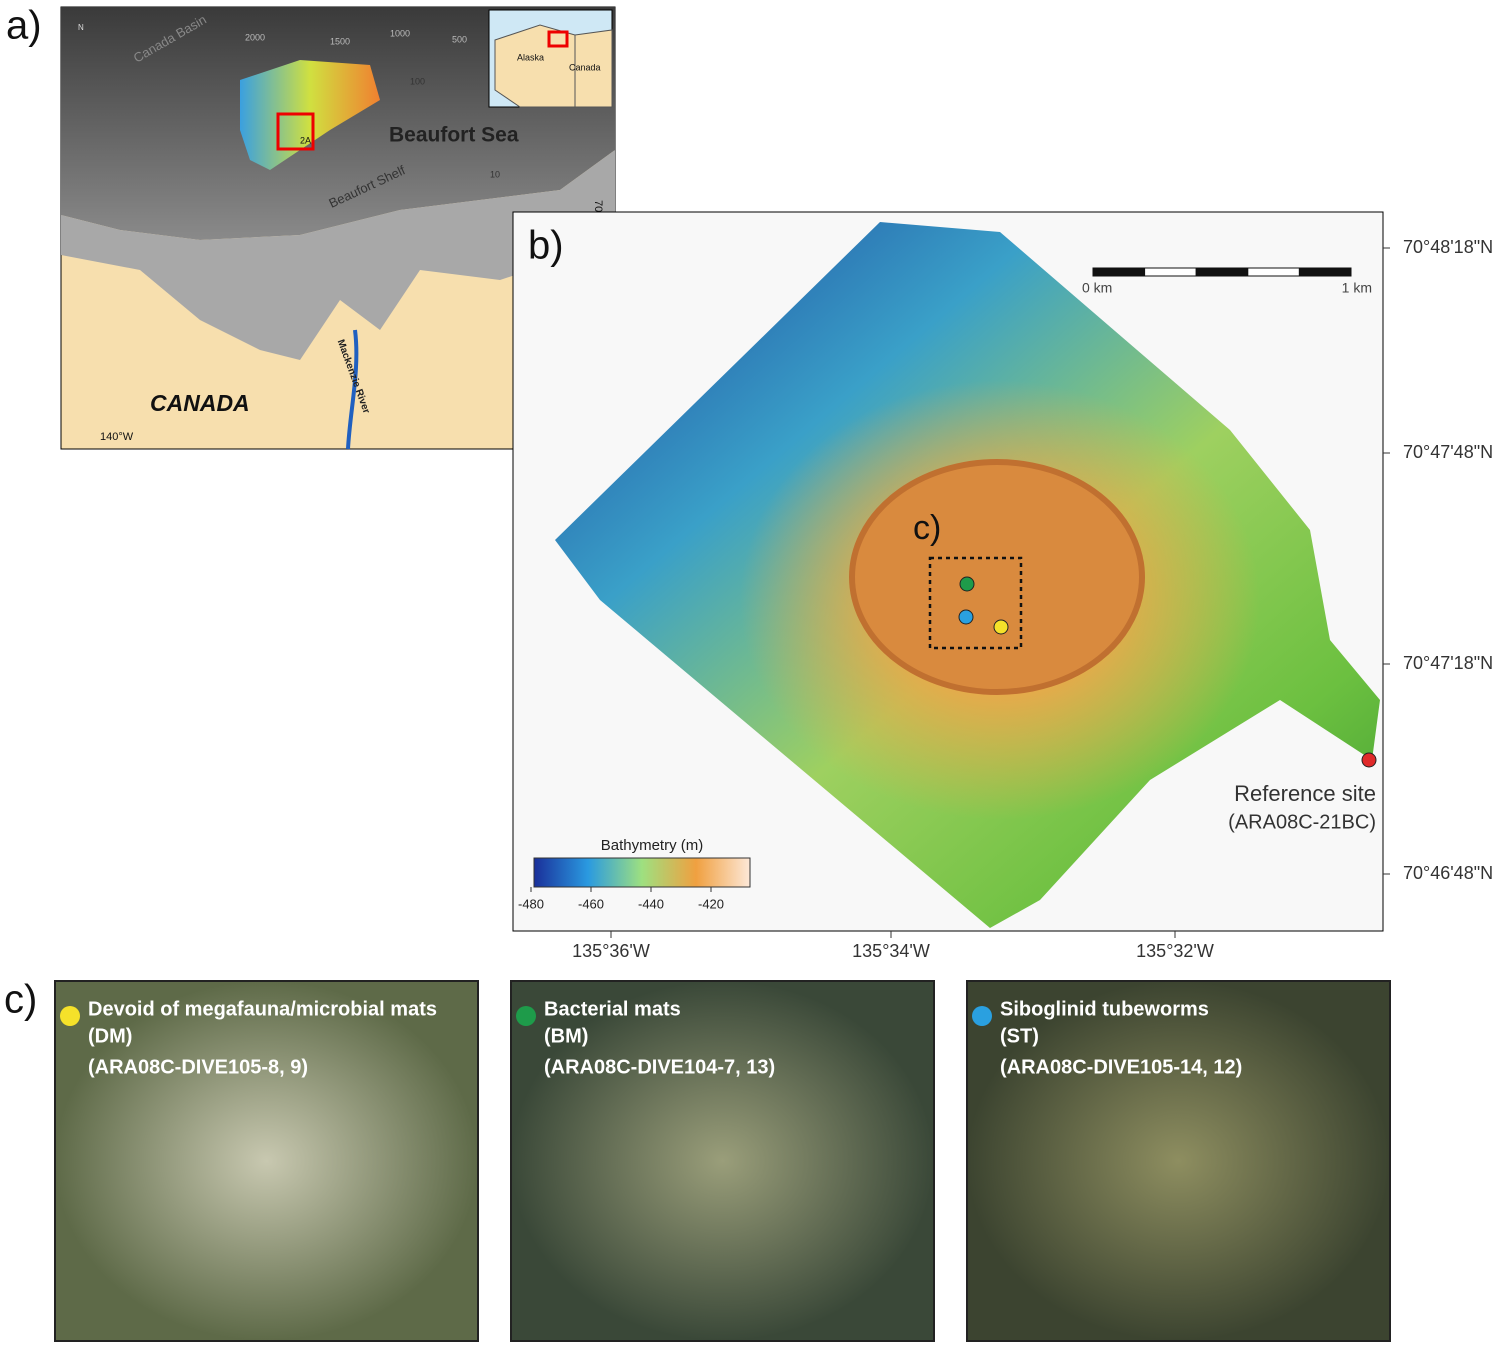  What do you see at coordinates (255, 37) in the screenshot?
I see `contour: 2000` at bounding box center [255, 37].